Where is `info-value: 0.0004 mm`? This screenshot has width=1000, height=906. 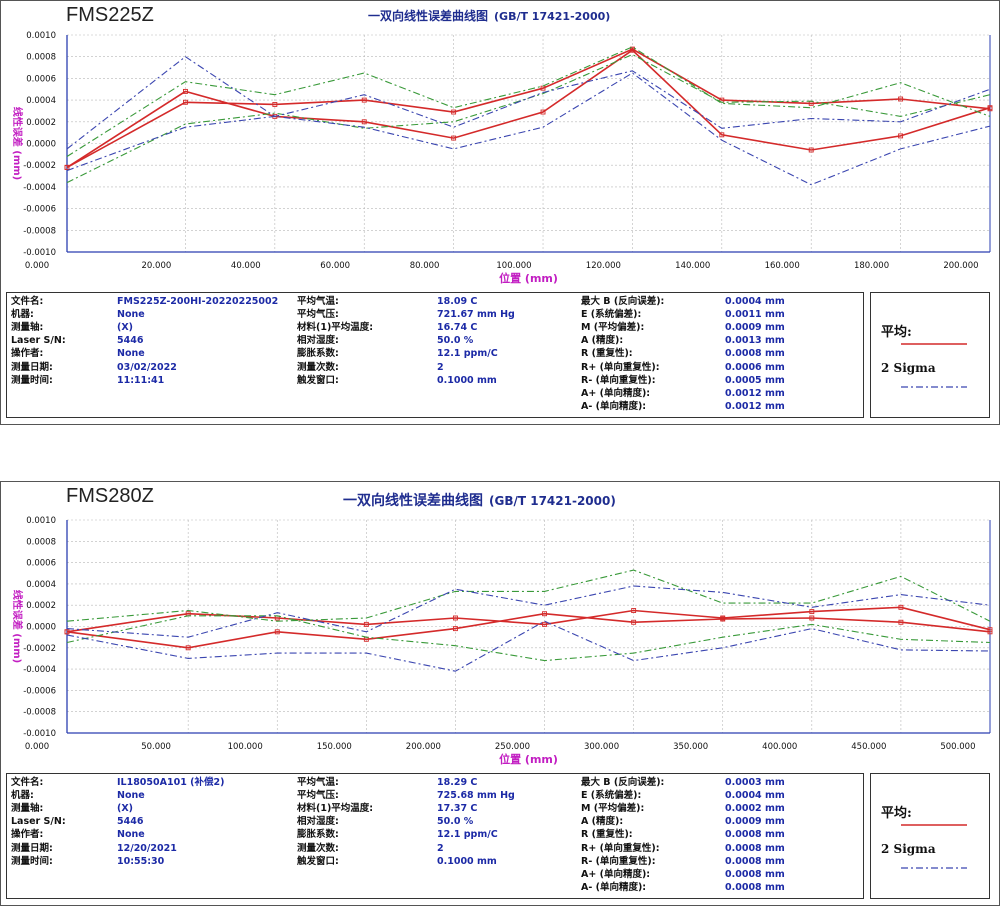
info-value: 0.0004 mm is located at coordinates (755, 796).